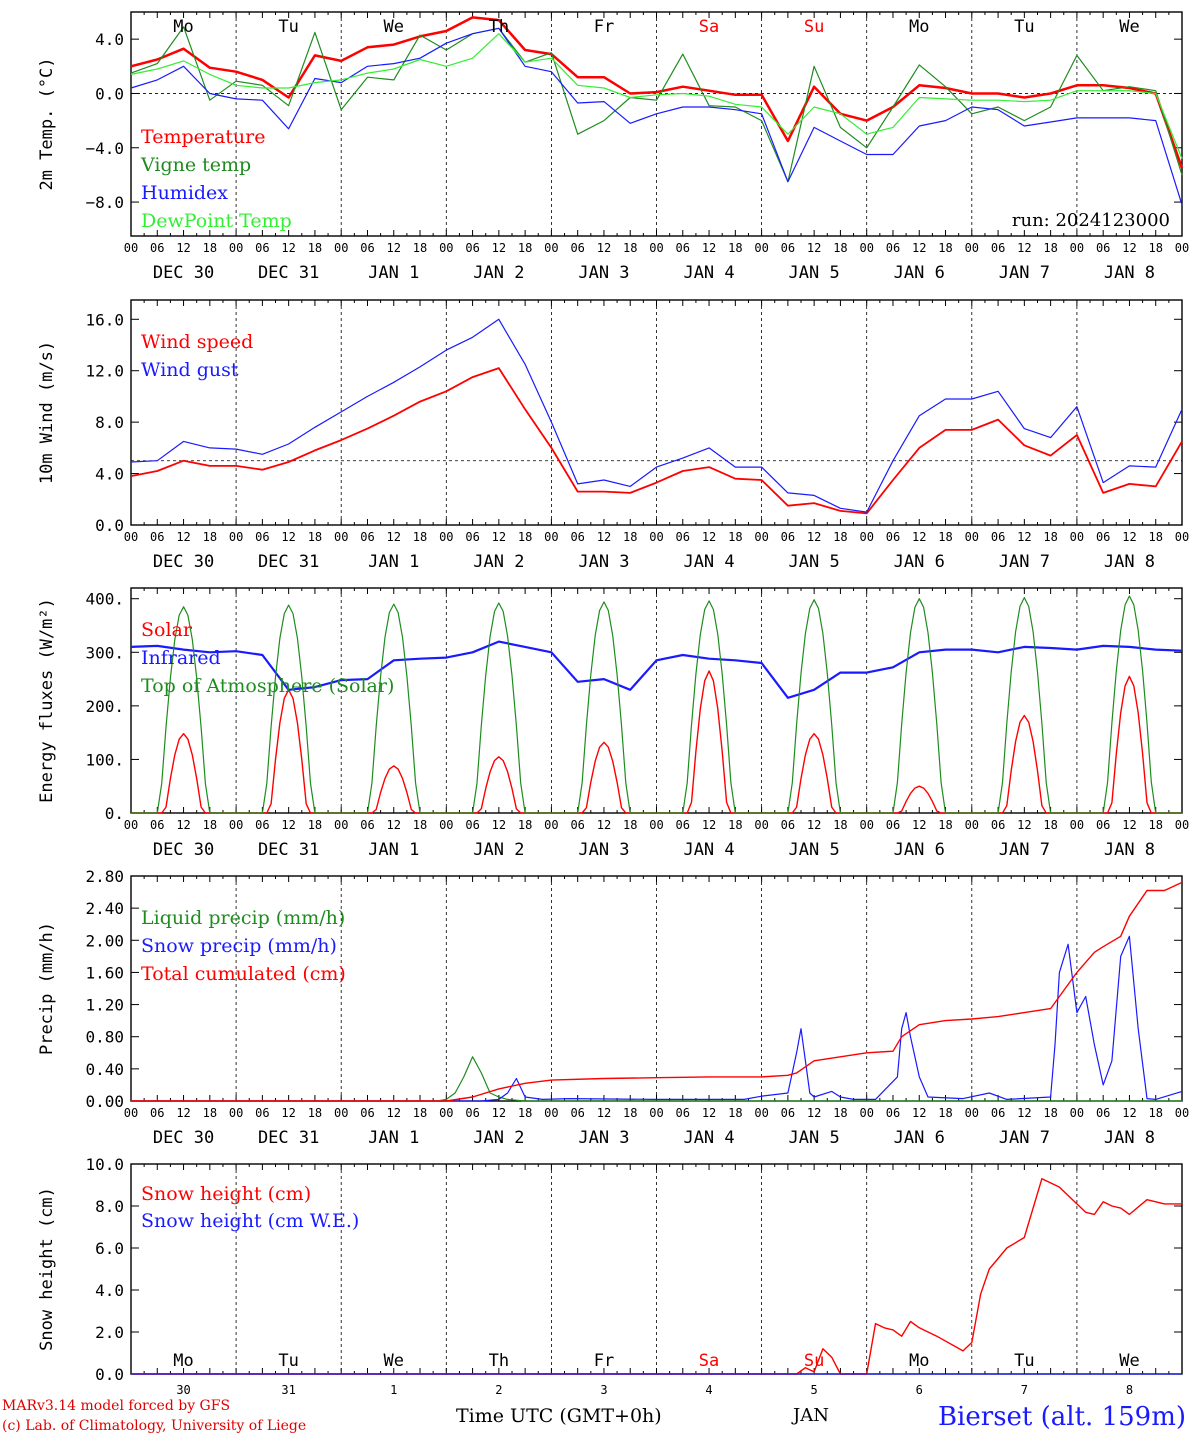 The image size is (1194, 1440). I want to click on day-number-label: 3, so click(603, 1390).